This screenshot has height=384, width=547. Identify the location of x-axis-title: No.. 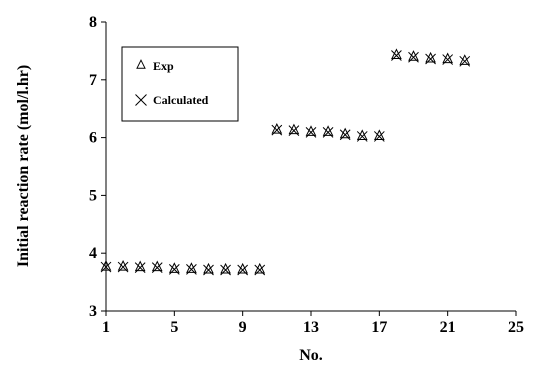
(311, 355).